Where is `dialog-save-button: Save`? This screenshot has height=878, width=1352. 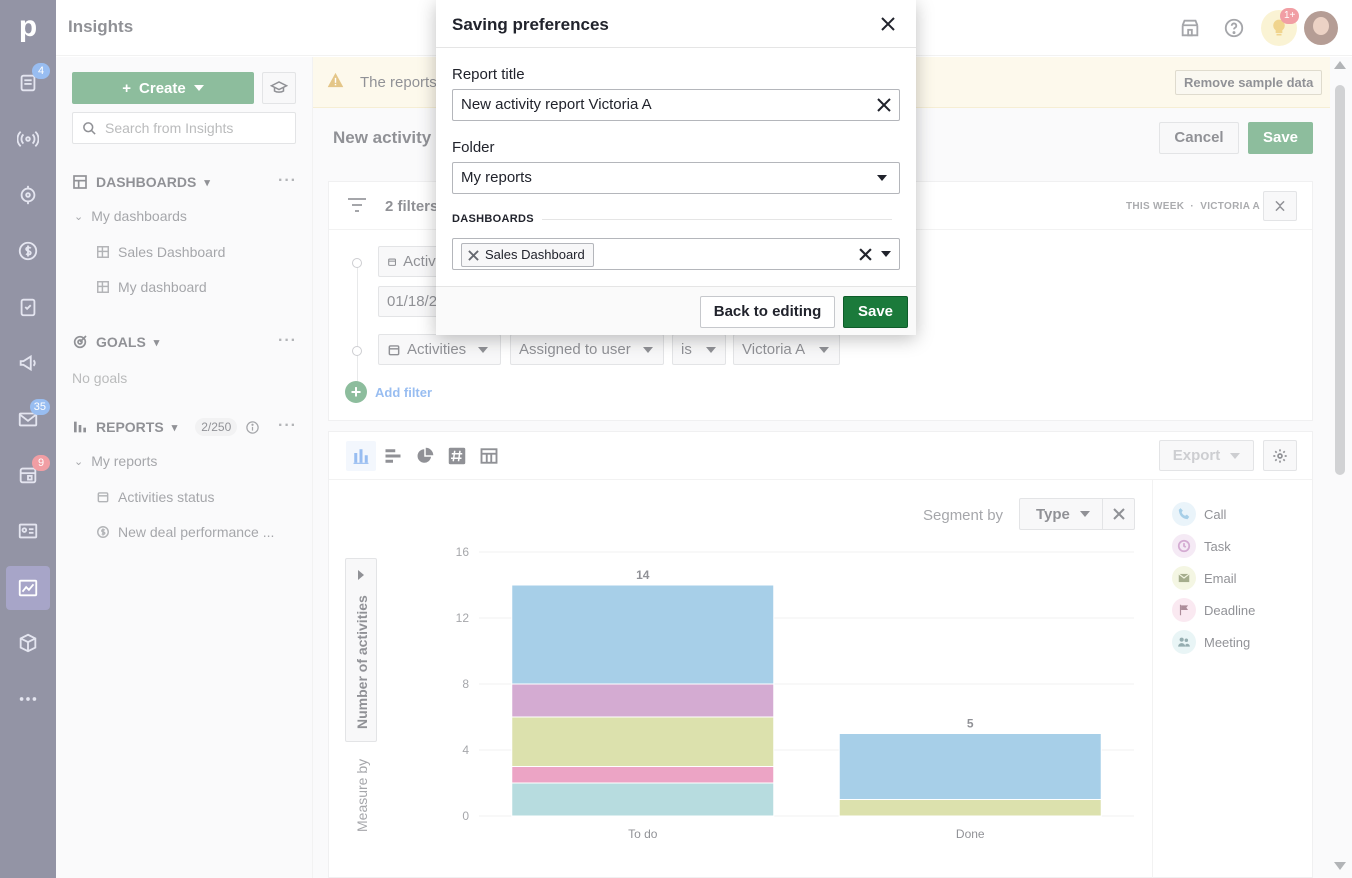
dialog-save-button: Save is located at coordinates (875, 312).